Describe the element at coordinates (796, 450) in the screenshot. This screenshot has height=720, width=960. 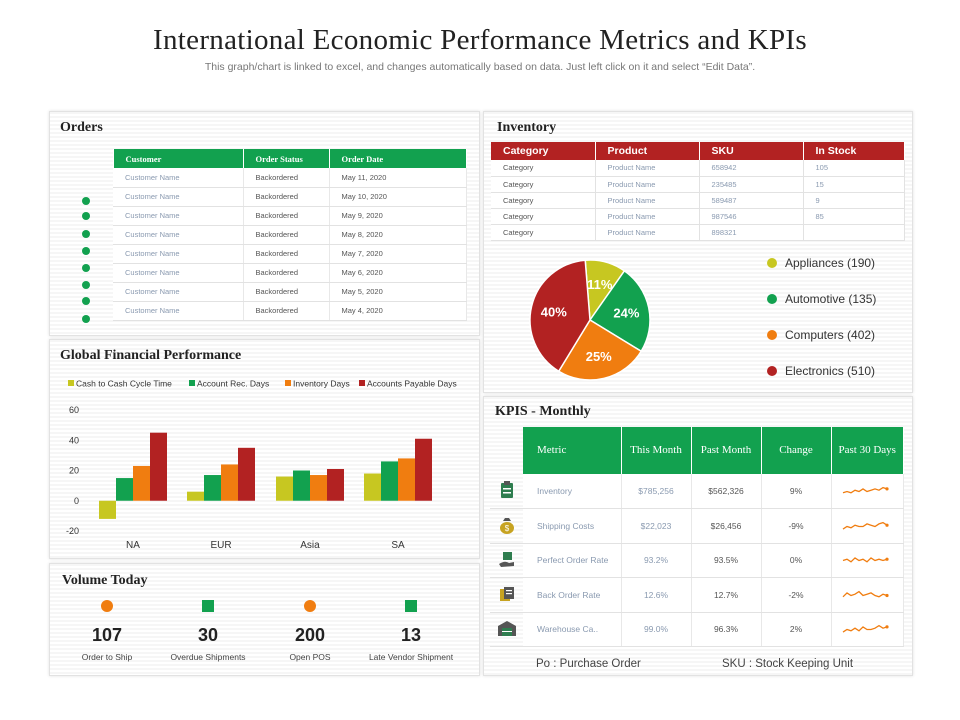
I see `kpi-col-change: Change` at that location.